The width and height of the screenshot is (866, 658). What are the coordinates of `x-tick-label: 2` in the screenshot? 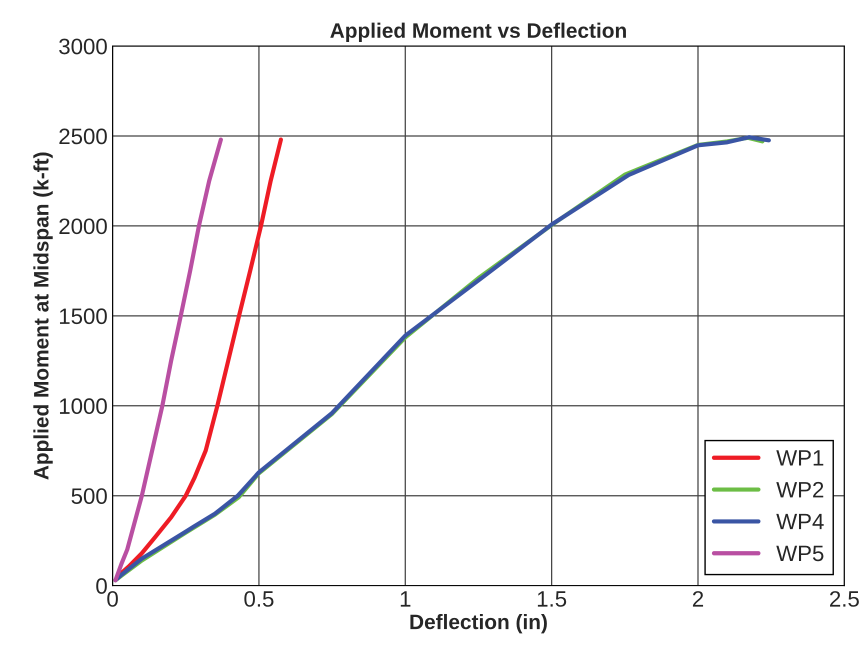 It's located at (698, 599).